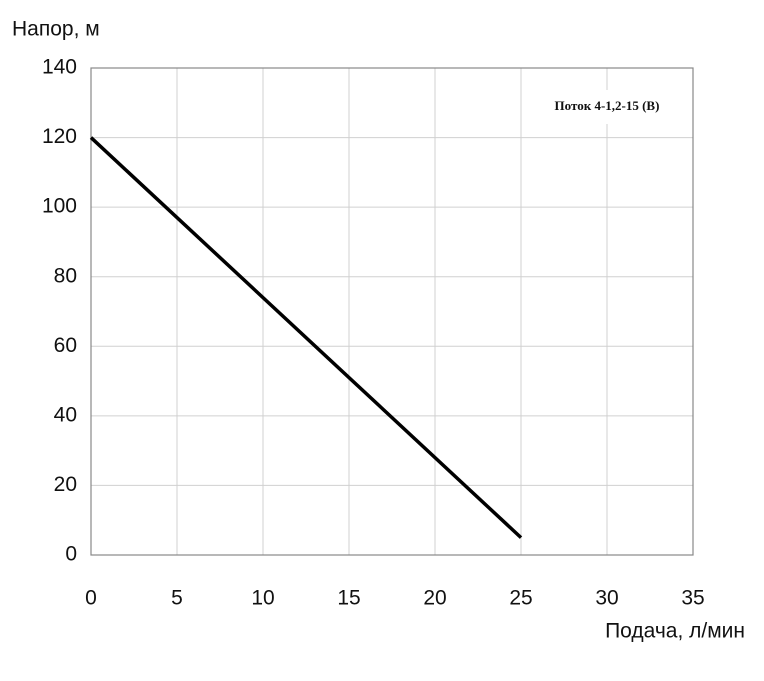 This screenshot has height=681, width=764. I want to click on y-tick-label: 40, so click(65, 414).